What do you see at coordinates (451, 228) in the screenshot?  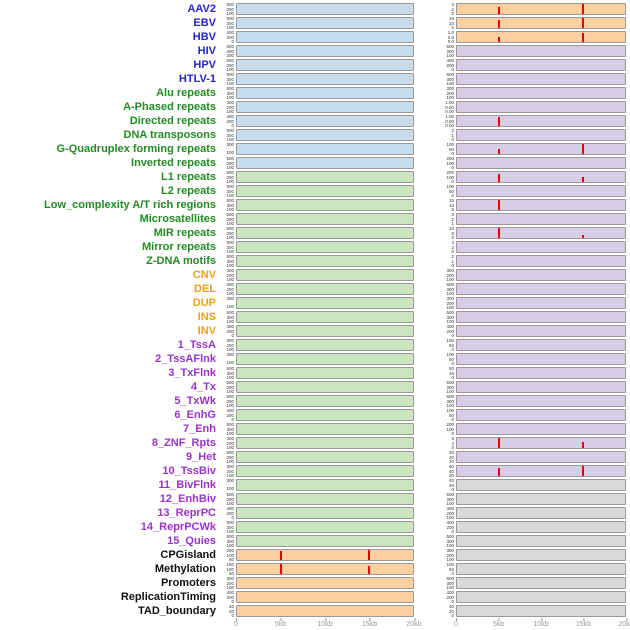 I see `y-tick-label: 10` at bounding box center [451, 228].